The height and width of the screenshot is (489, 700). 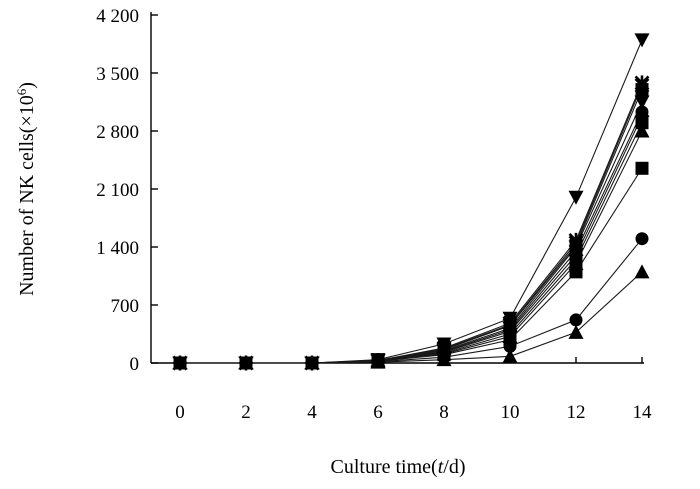 What do you see at coordinates (246, 412) in the screenshot?
I see `x-tick-label: 2` at bounding box center [246, 412].